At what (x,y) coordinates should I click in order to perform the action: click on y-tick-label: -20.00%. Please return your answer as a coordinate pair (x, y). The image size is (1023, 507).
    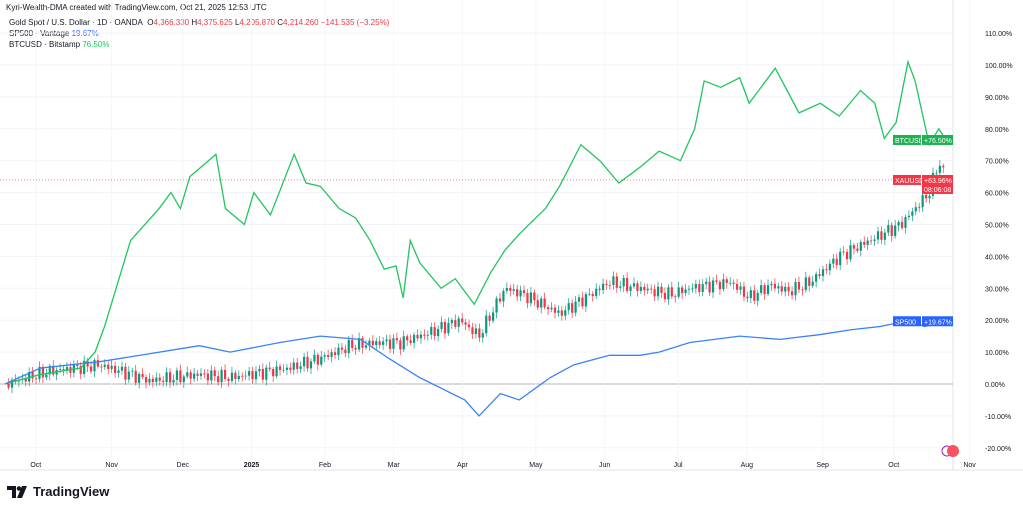
    Looking at the image, I should click on (998, 449).